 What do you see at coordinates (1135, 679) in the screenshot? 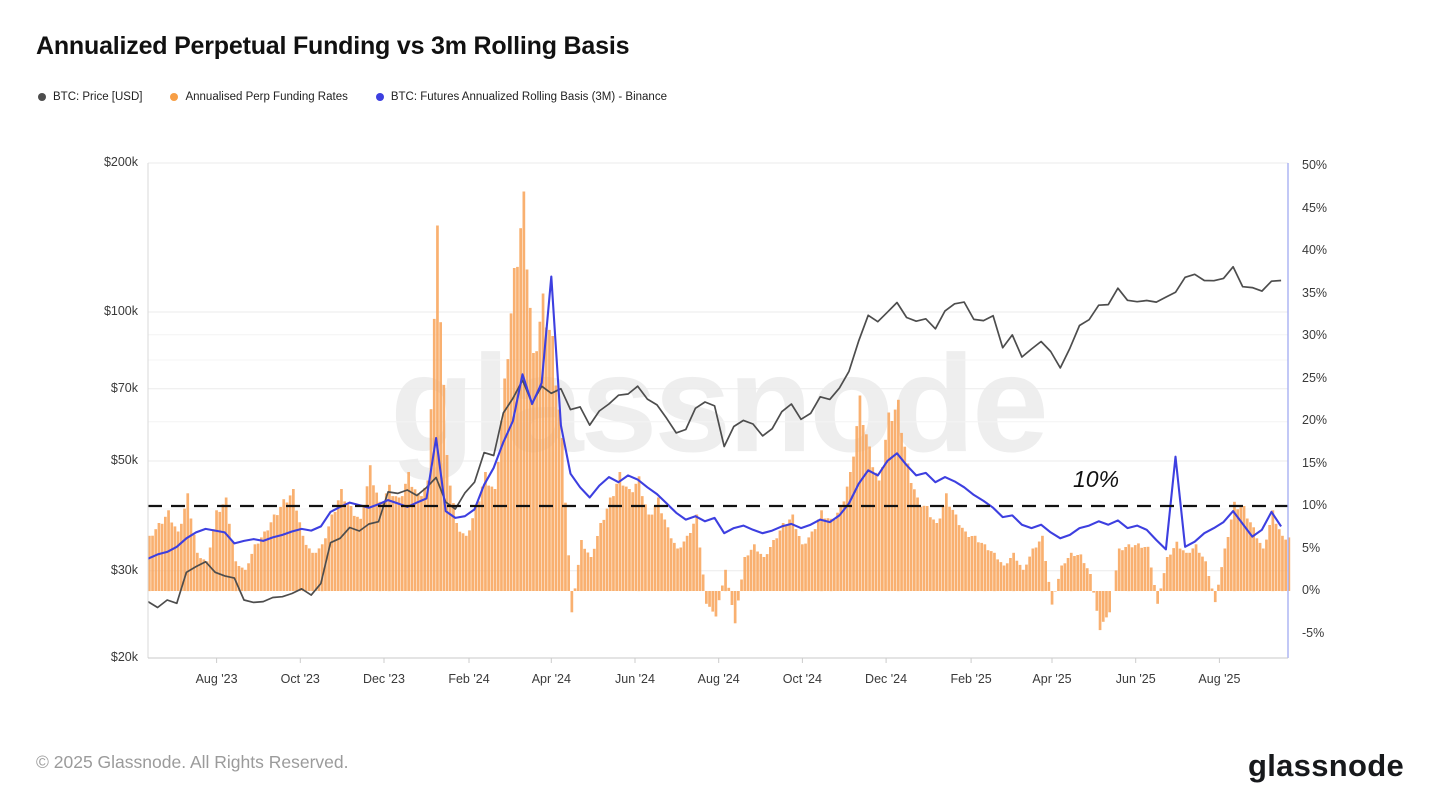
I see `x-axis-label: Jun '25` at bounding box center [1135, 679].